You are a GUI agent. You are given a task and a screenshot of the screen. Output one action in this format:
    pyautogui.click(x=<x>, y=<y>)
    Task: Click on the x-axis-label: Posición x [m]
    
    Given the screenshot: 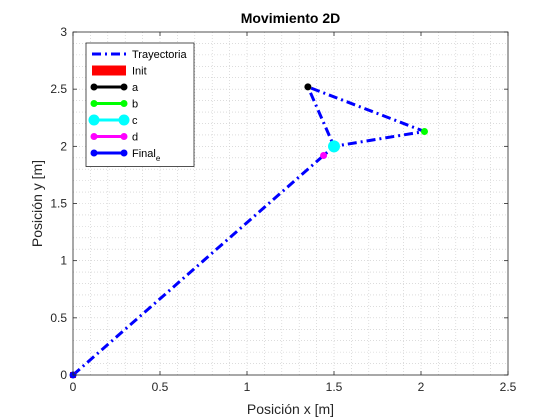 What is the action you would take?
    pyautogui.click(x=290, y=409)
    